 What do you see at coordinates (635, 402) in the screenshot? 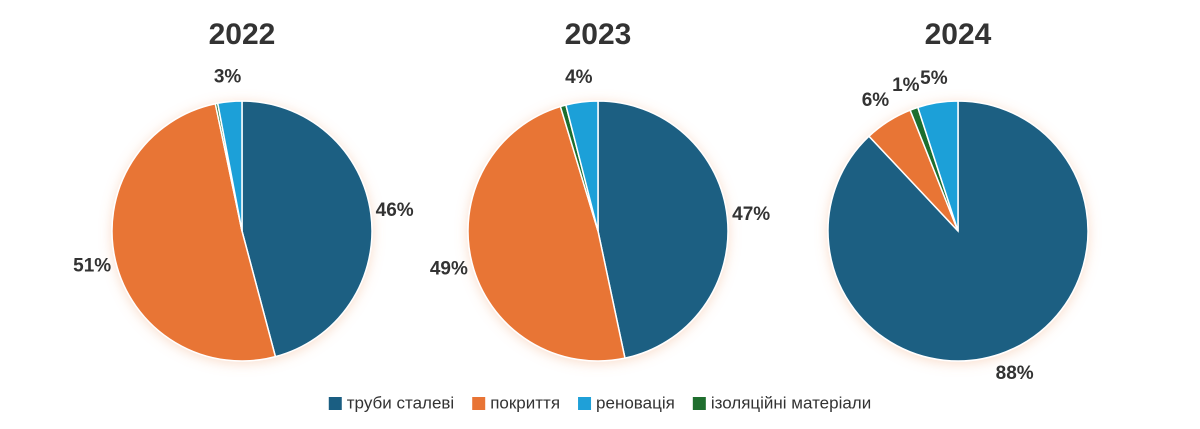
I see `legend-label: реновація` at bounding box center [635, 402].